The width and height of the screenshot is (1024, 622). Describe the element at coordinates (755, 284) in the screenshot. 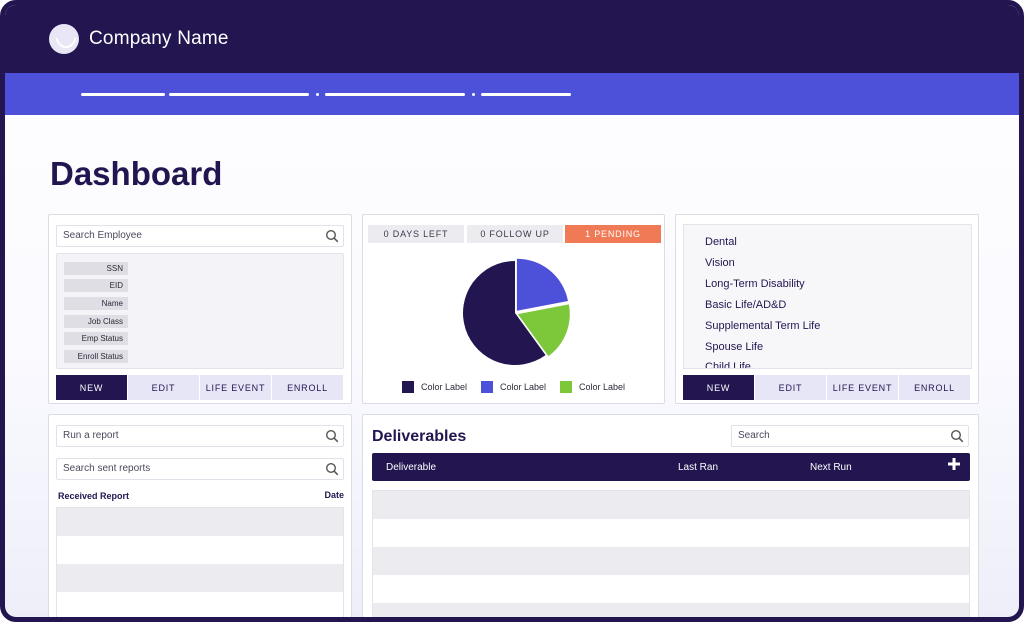

I see `benefit-ltd: Long-Term Disability` at that location.